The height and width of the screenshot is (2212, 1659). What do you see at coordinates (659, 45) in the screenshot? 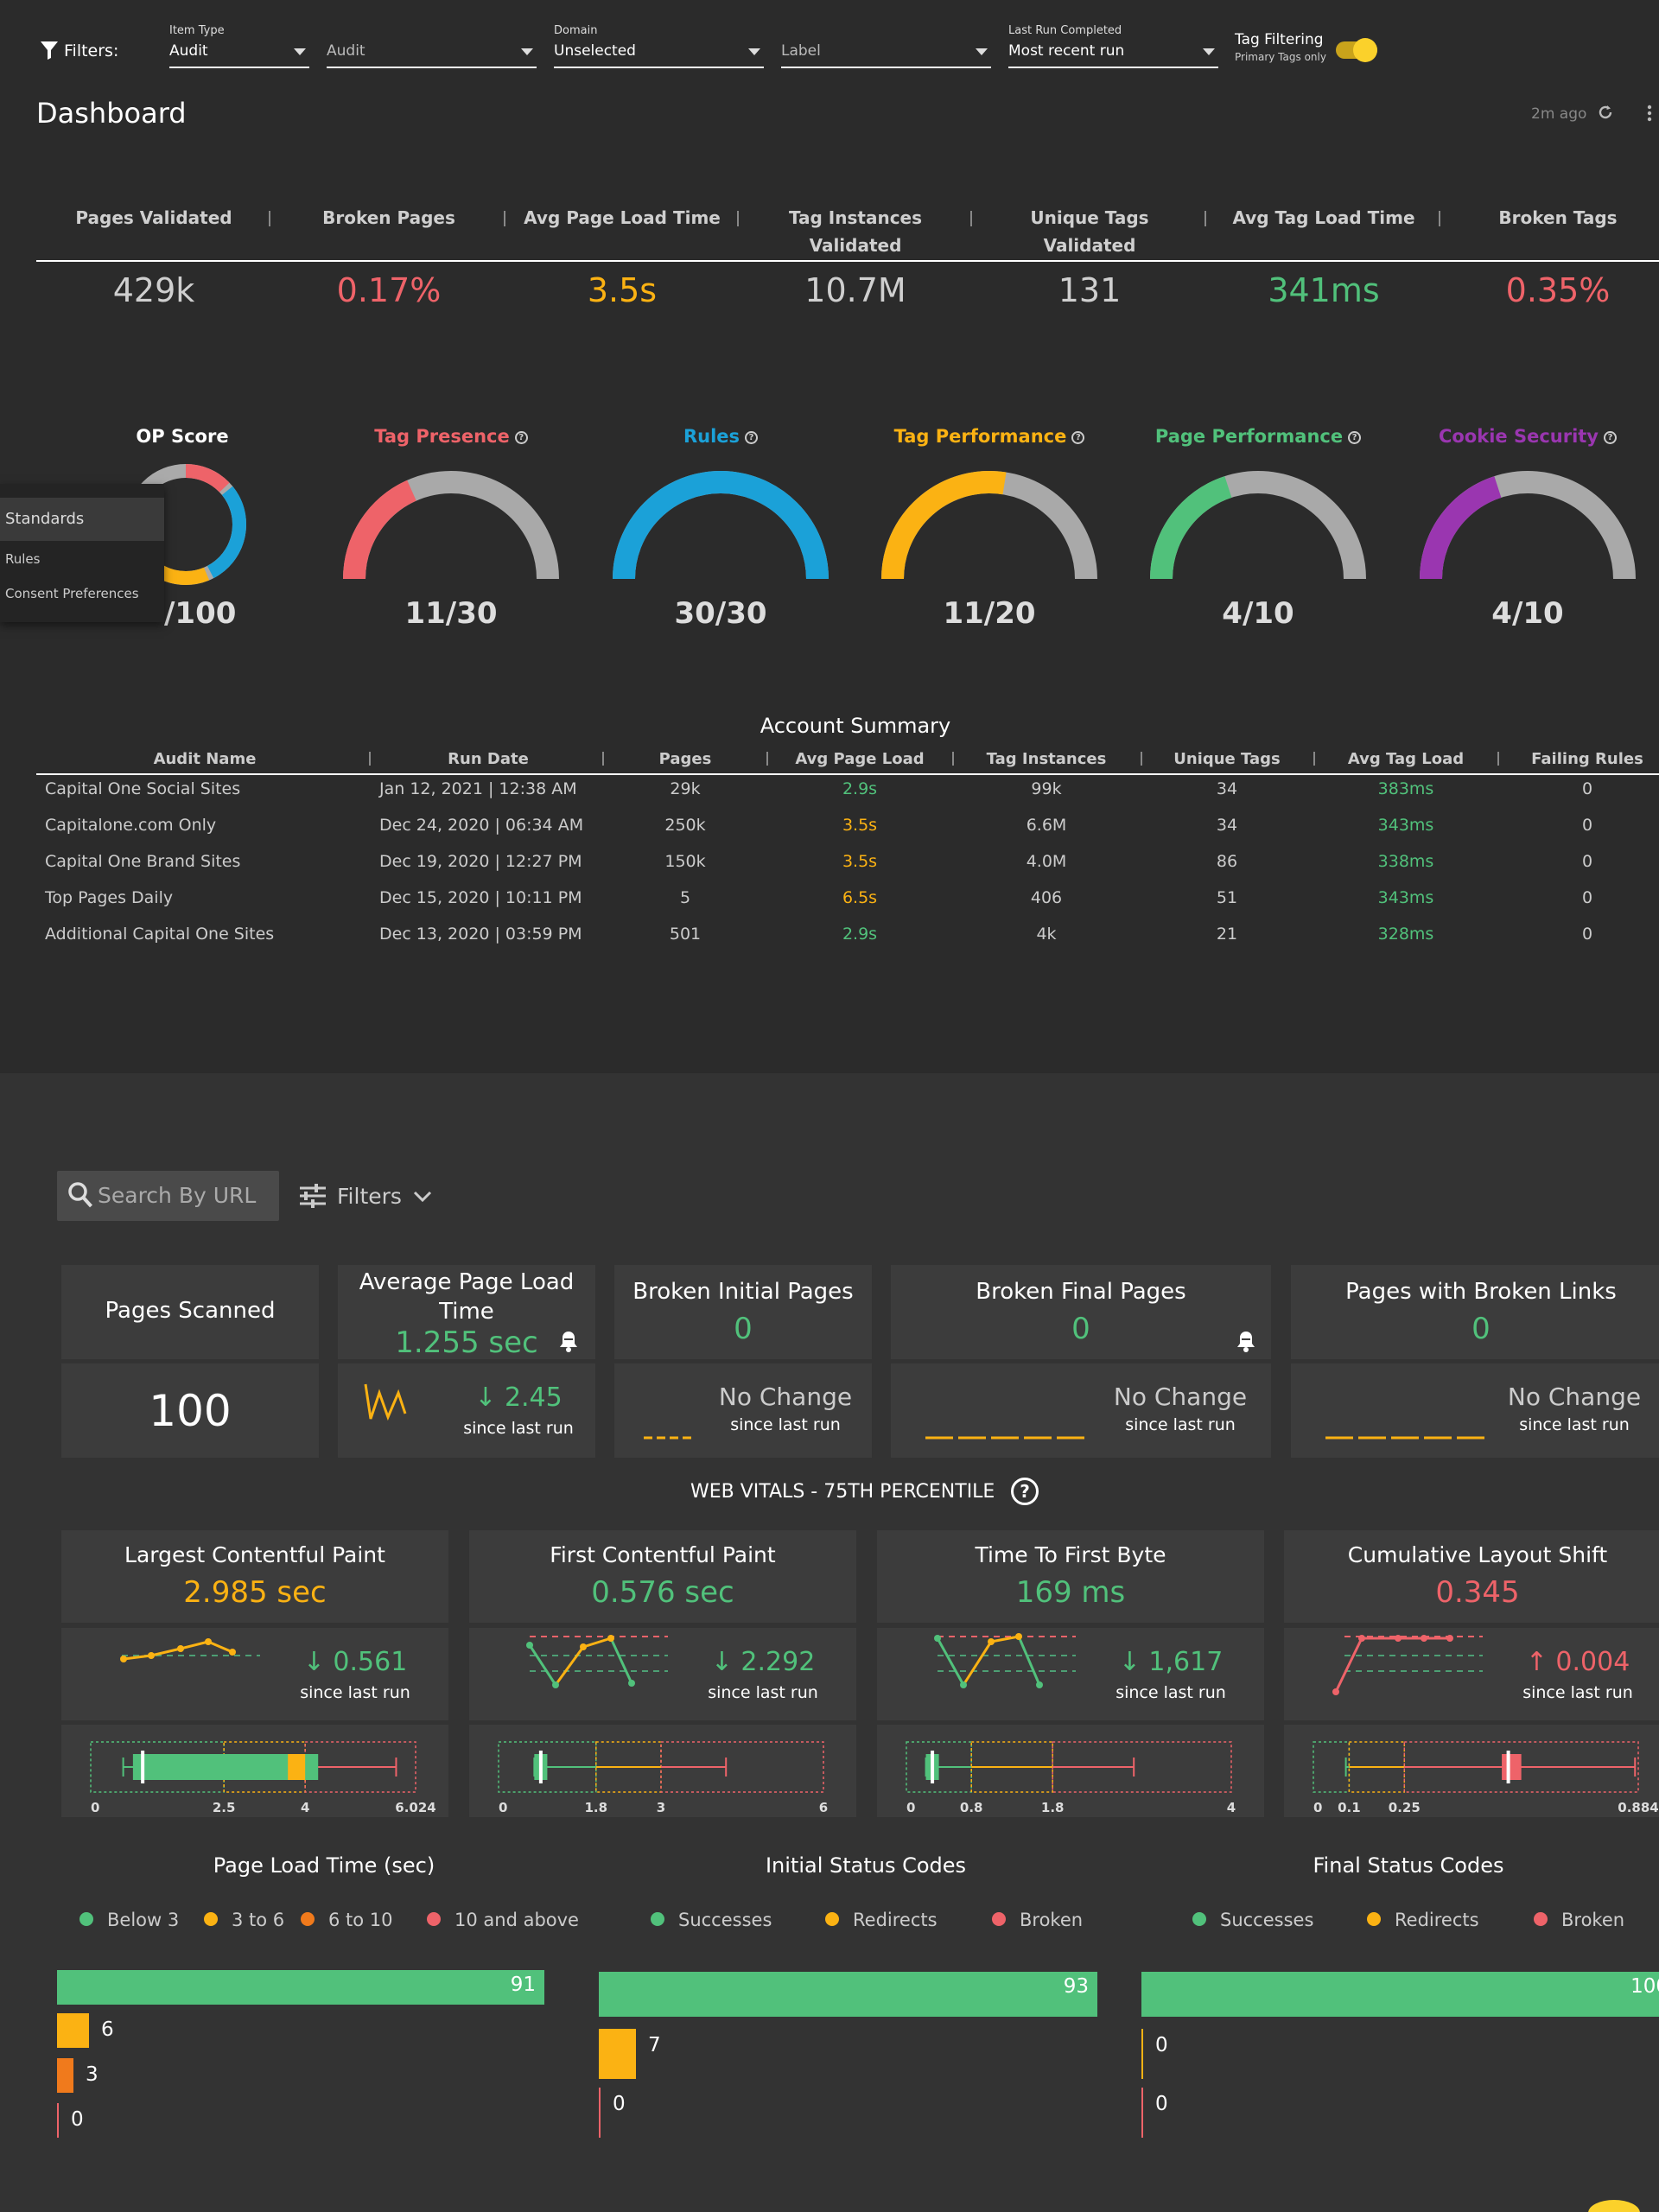
I see `domain-dropdown: Domain Unselected` at bounding box center [659, 45].